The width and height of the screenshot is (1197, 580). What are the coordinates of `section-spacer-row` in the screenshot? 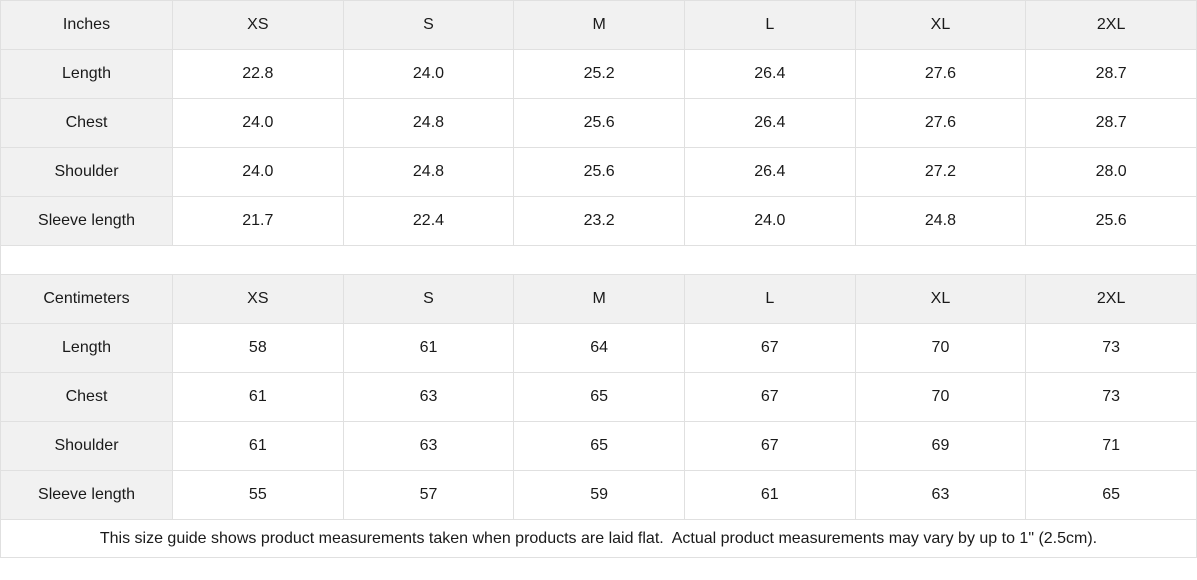 It's located at (598, 260).